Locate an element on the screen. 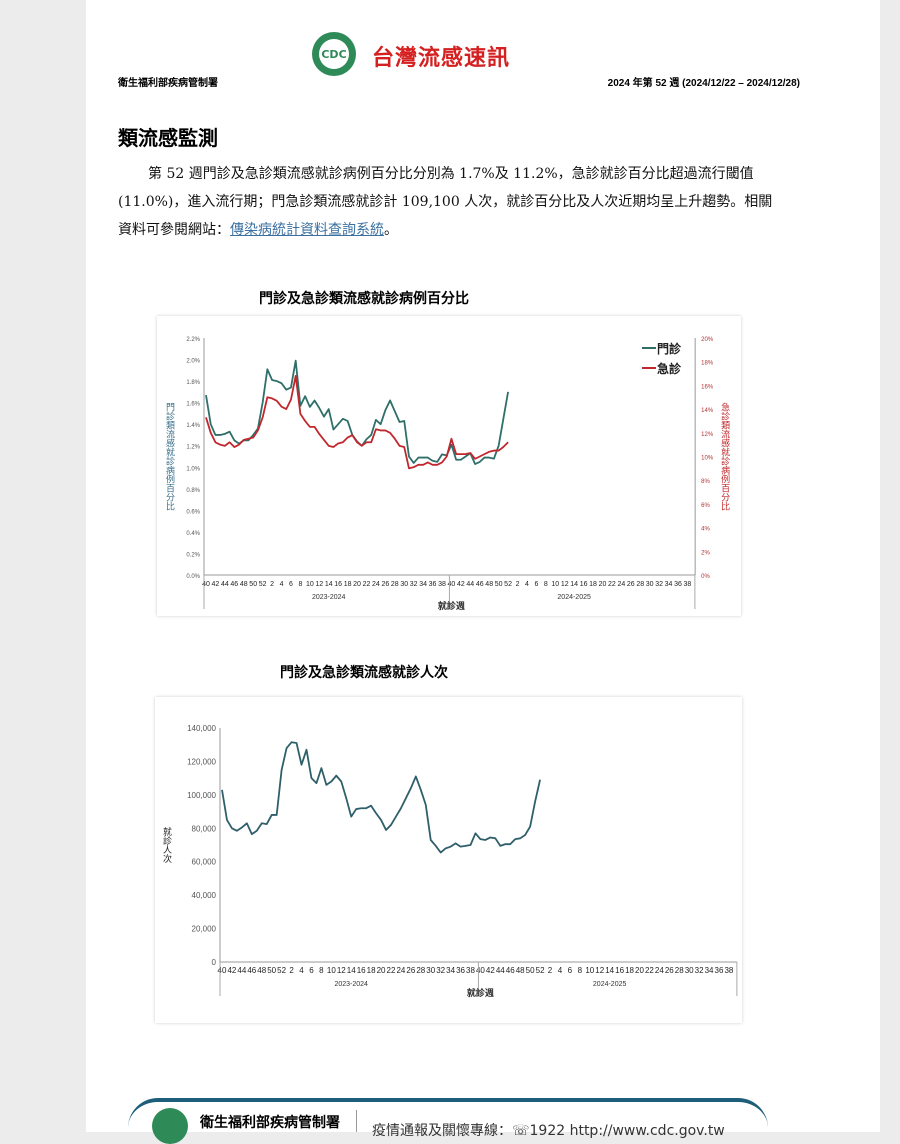  y-tick-label: 0.8% is located at coordinates (193, 491).